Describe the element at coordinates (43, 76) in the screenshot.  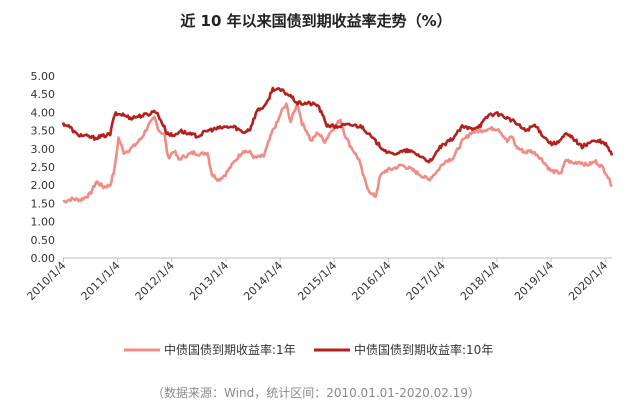
I see `y-tick-label: 5.00` at that location.